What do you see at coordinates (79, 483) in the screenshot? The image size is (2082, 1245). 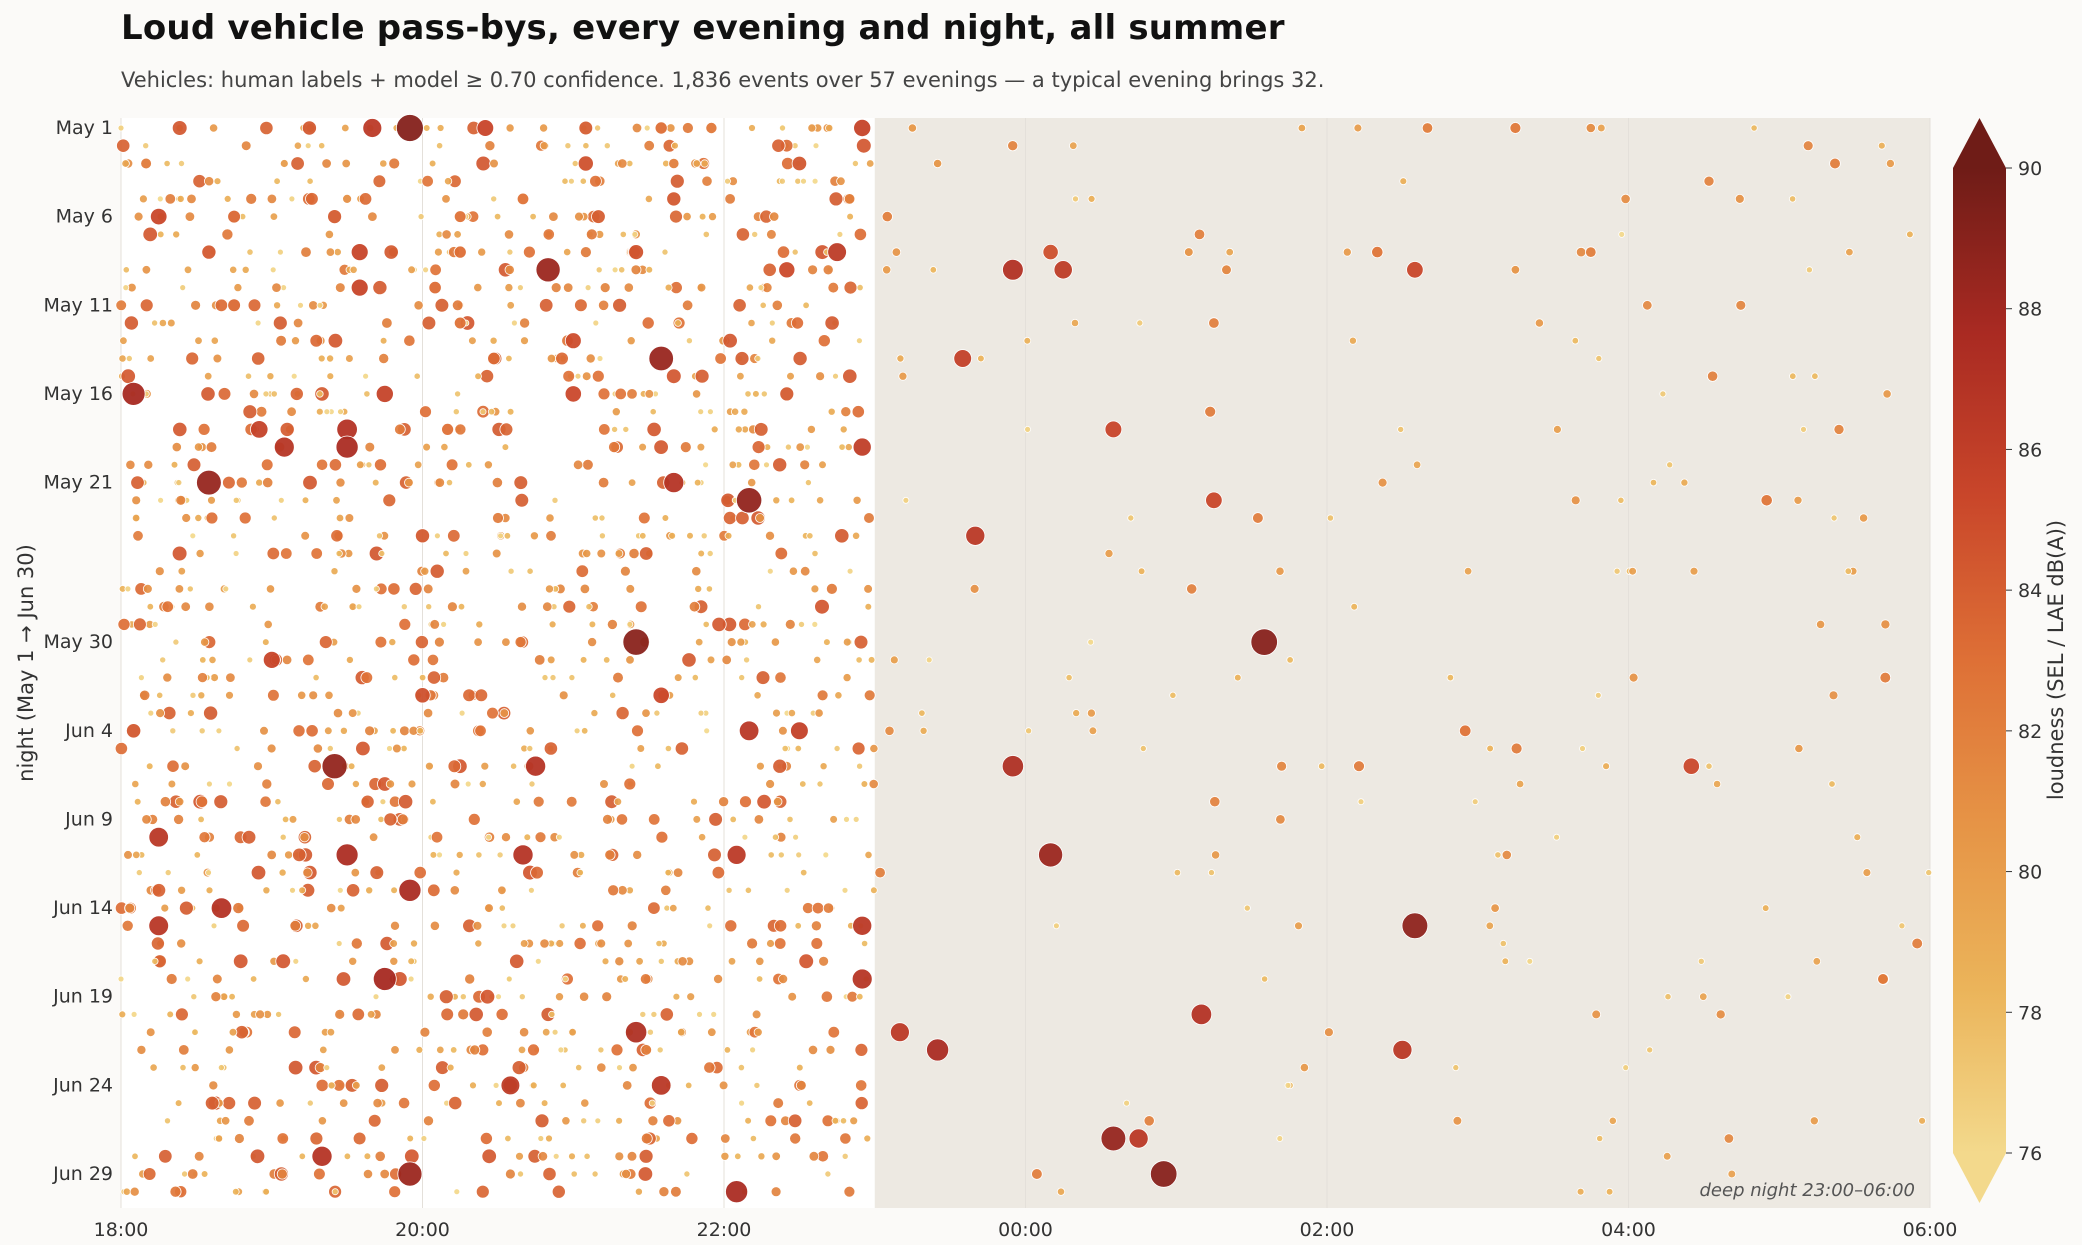 I see `y-tick-label: May 21` at bounding box center [79, 483].